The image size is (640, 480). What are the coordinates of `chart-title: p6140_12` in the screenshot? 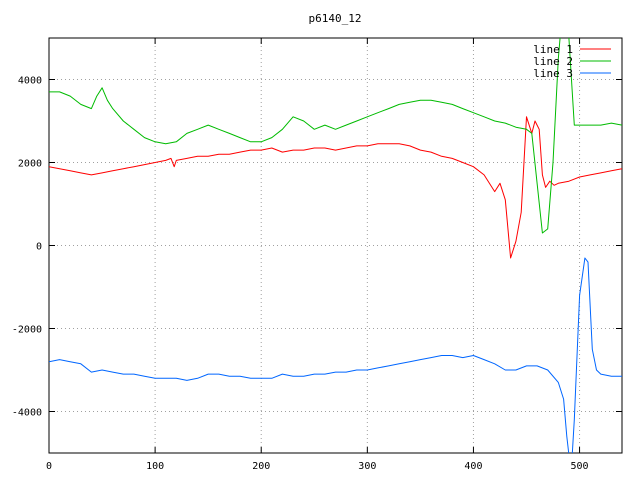 It's located at (335, 18).